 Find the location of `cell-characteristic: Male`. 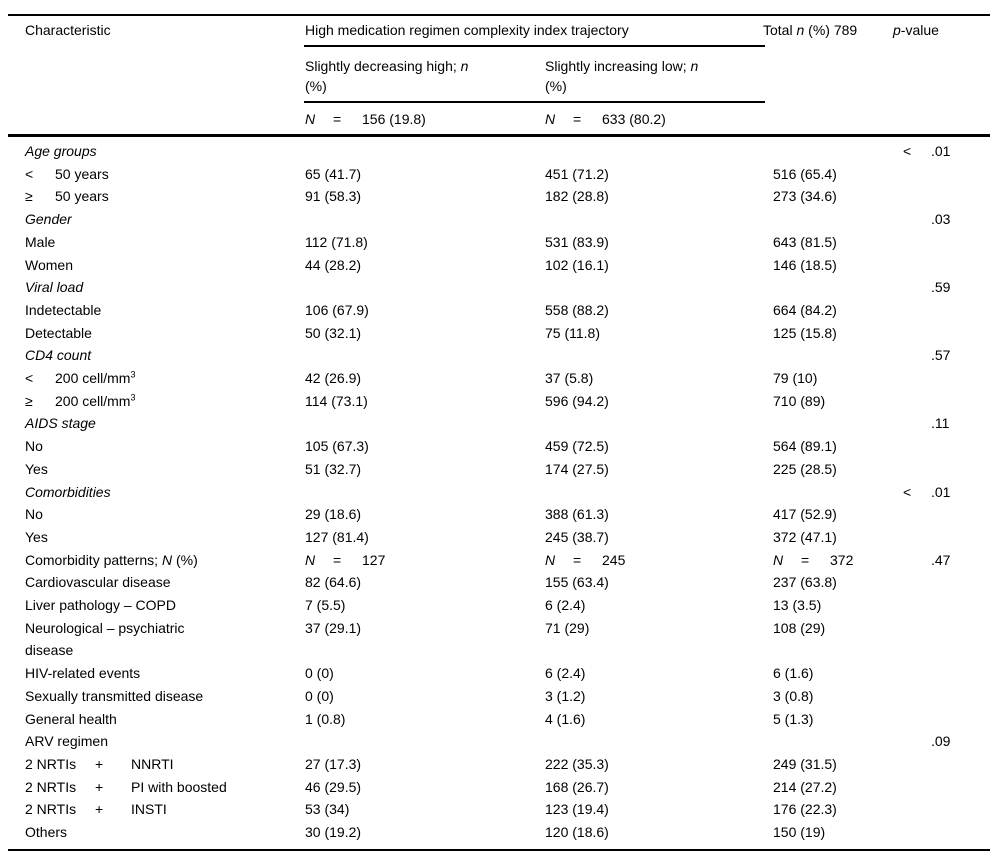

cell-characteristic: Male is located at coordinates (40, 241).